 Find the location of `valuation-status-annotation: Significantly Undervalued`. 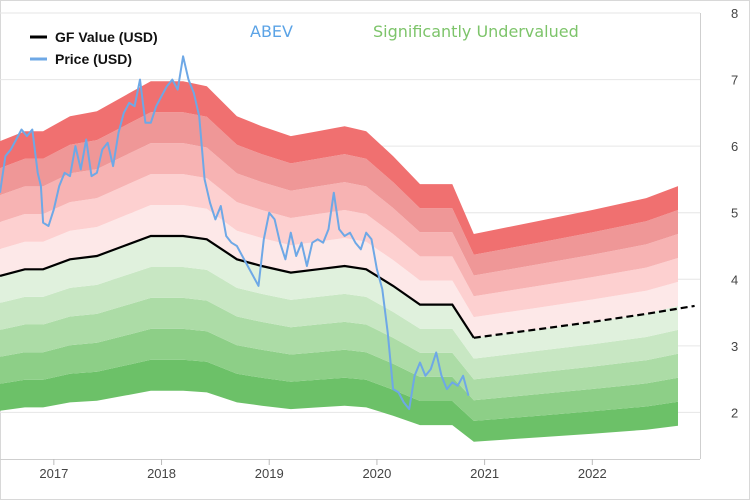

valuation-status-annotation: Significantly Undervalued is located at coordinates (476, 31).